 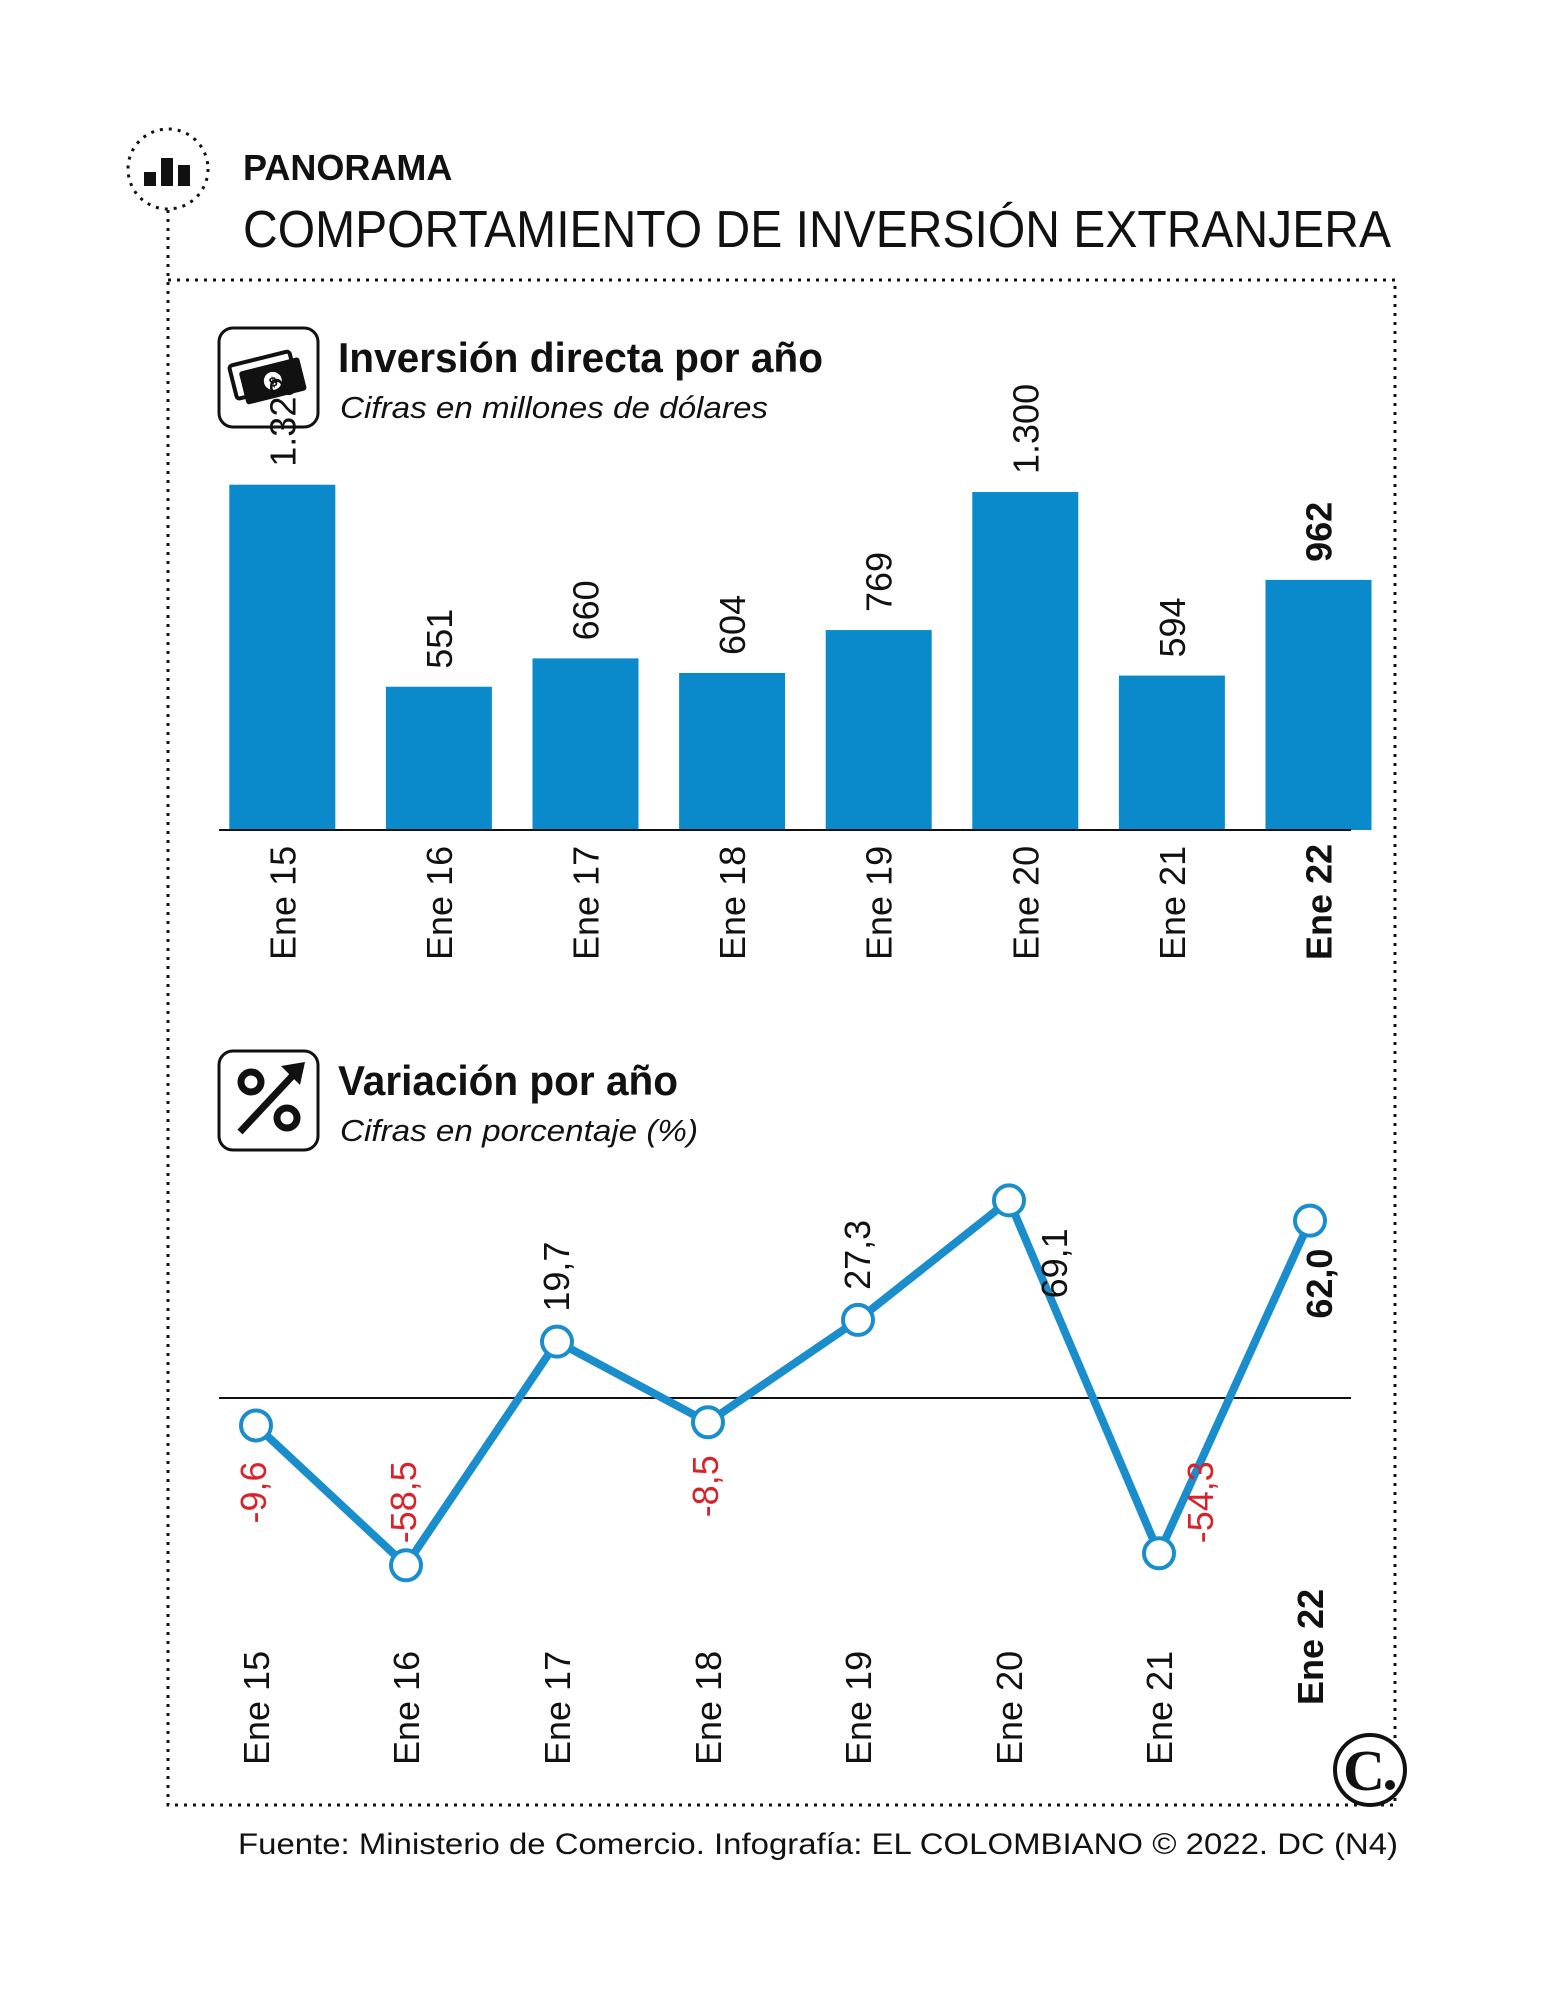 What do you see at coordinates (268, 1100) in the screenshot?
I see `percent-arrow-icon` at bounding box center [268, 1100].